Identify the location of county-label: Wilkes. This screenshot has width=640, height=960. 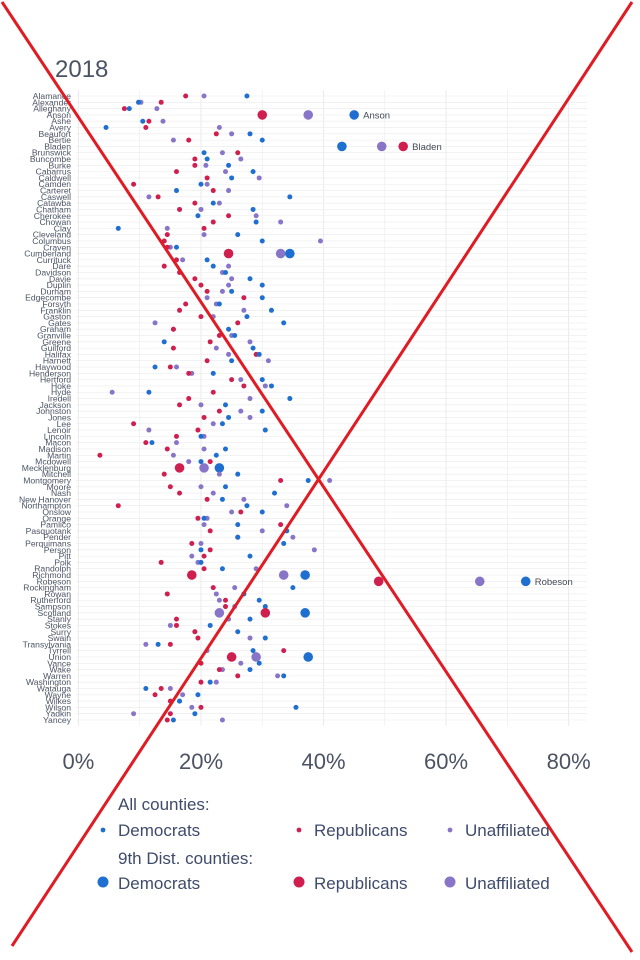
(58, 701).